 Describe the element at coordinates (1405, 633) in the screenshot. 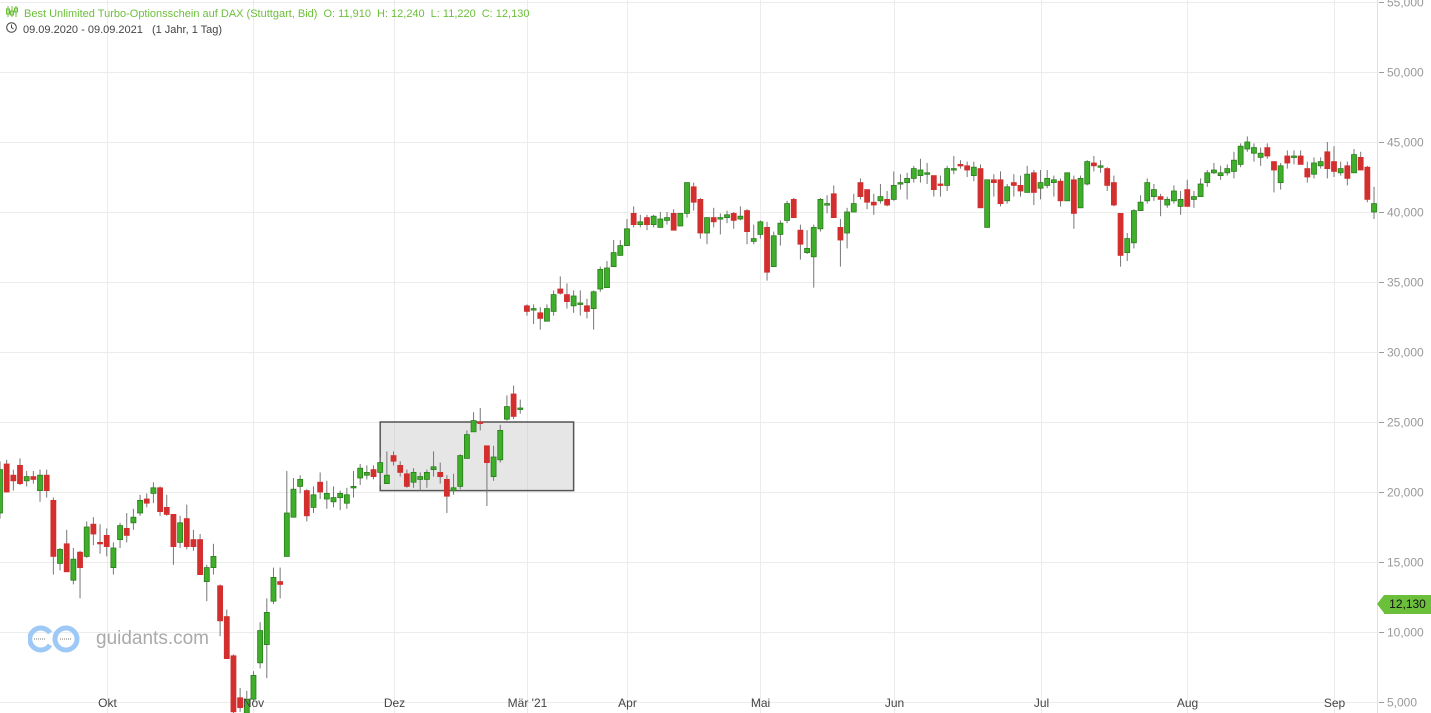

I see `y-tick-label: 10,000` at that location.